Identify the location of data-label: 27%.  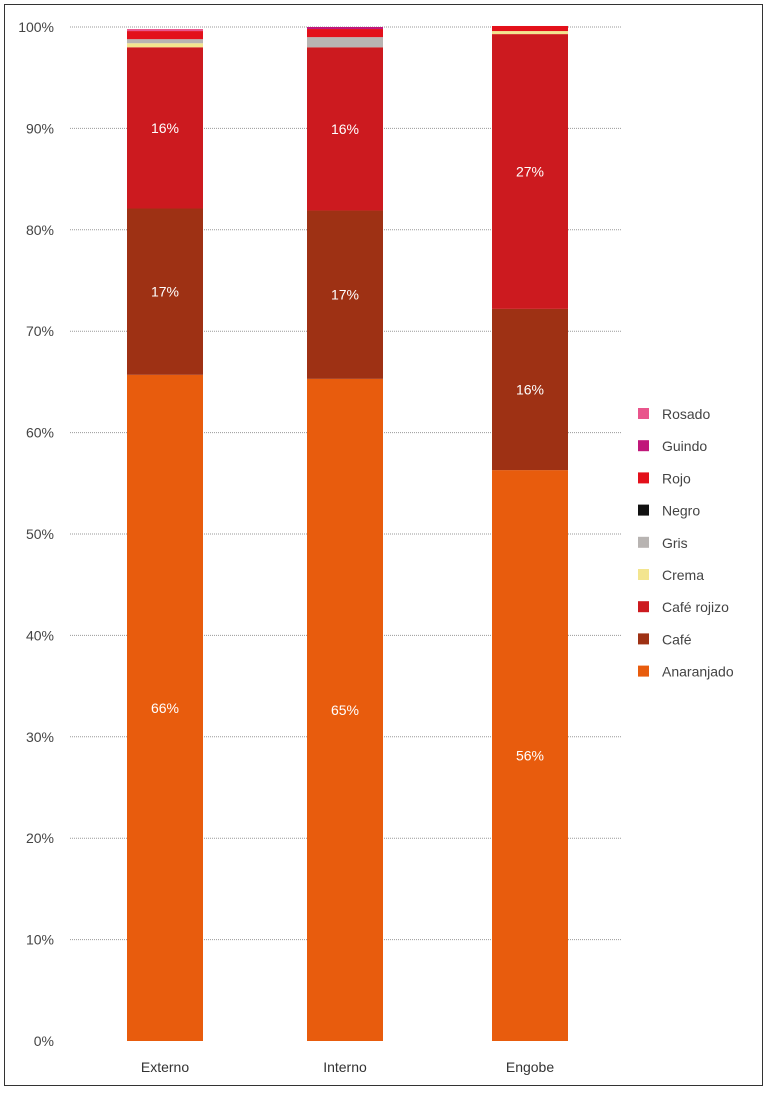
(530, 171).